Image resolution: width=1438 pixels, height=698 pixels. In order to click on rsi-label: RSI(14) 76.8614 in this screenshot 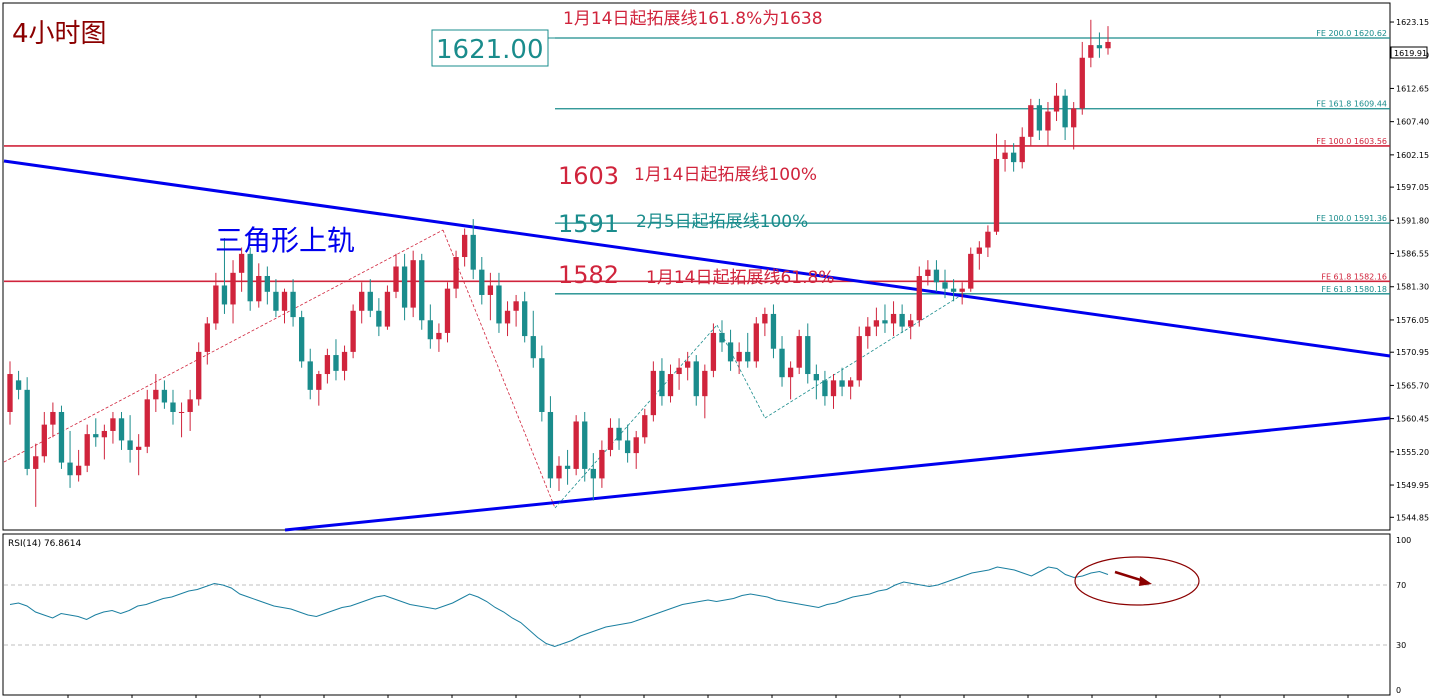, I will do `click(44, 544)`.